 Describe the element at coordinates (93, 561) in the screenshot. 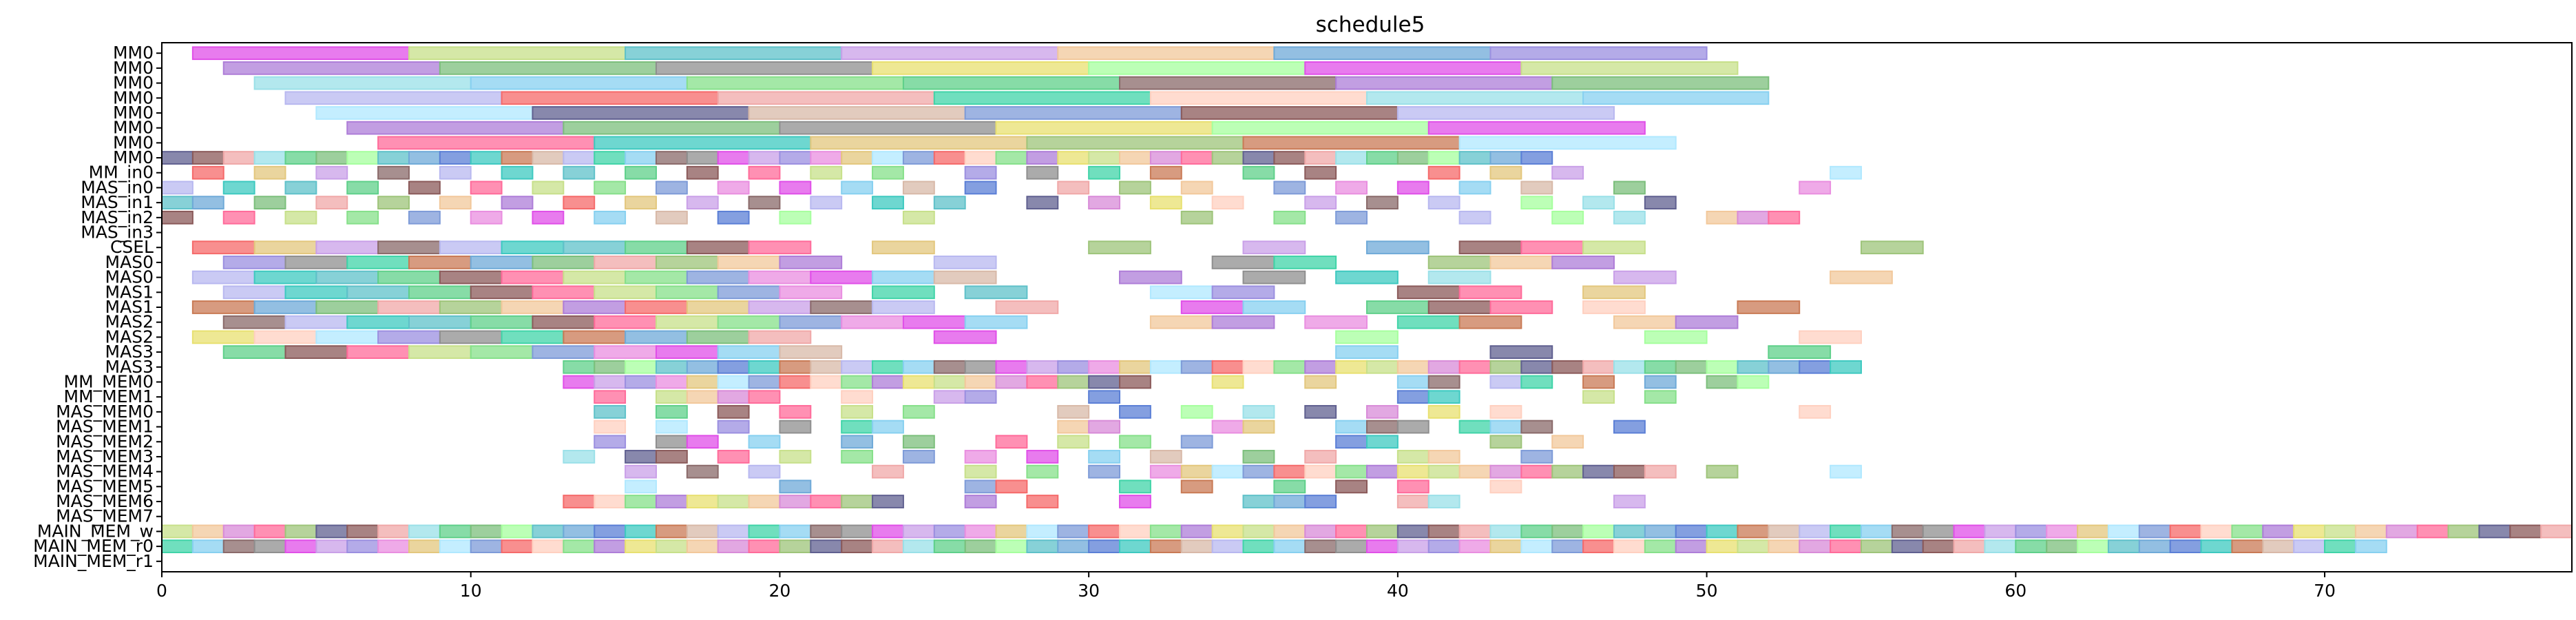

I see `y-tick-label: MAIN_MEM_r1` at that location.